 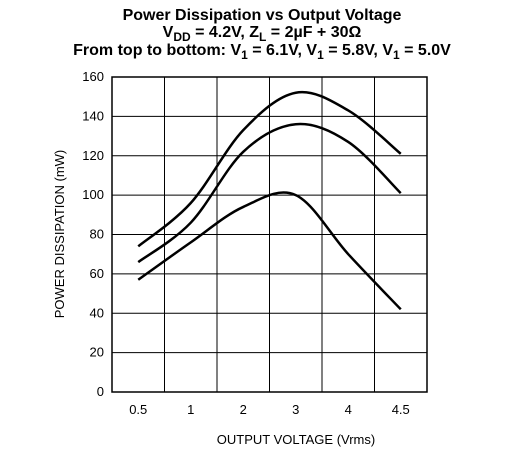 I want to click on x-tick-label: 0.5, so click(x=138, y=409).